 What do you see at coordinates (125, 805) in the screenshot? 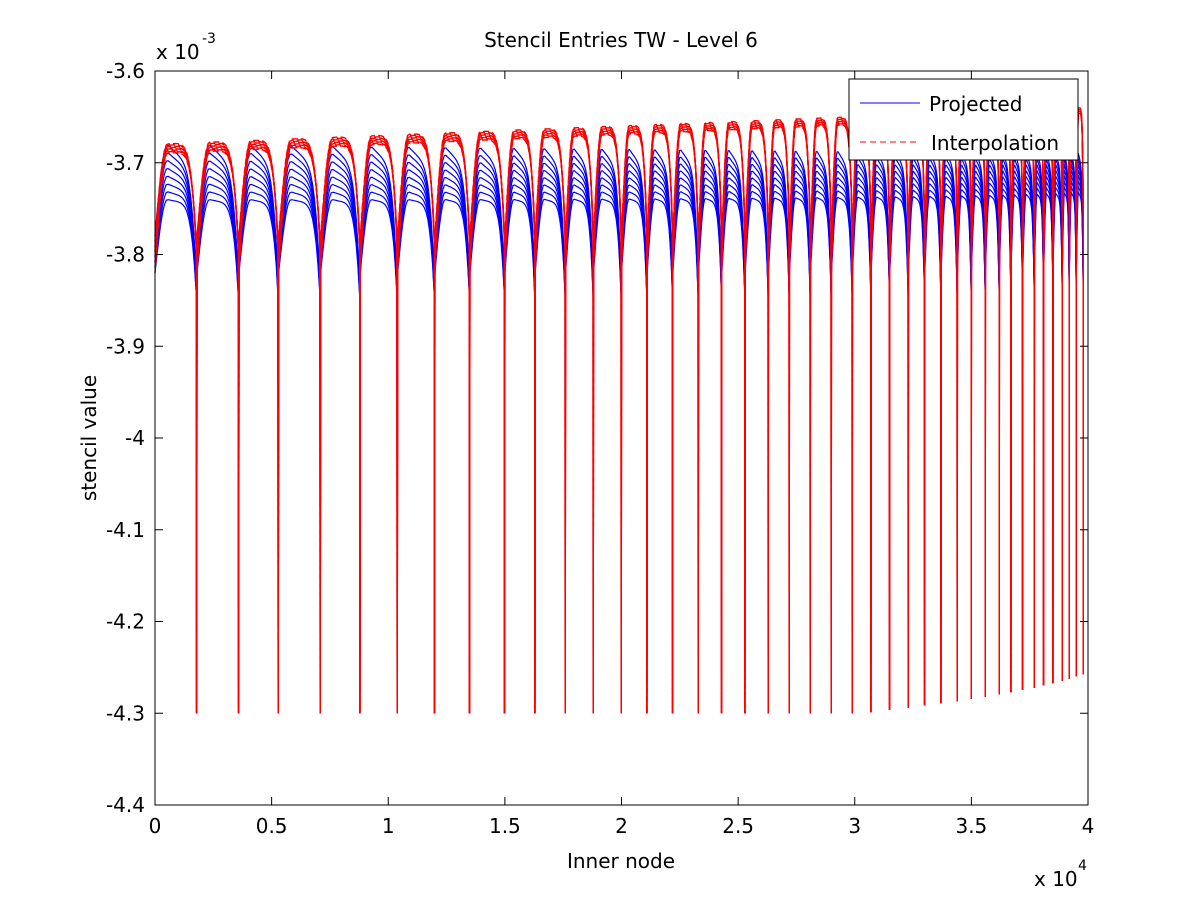
I see `y-tick-label: -4.4` at bounding box center [125, 805].